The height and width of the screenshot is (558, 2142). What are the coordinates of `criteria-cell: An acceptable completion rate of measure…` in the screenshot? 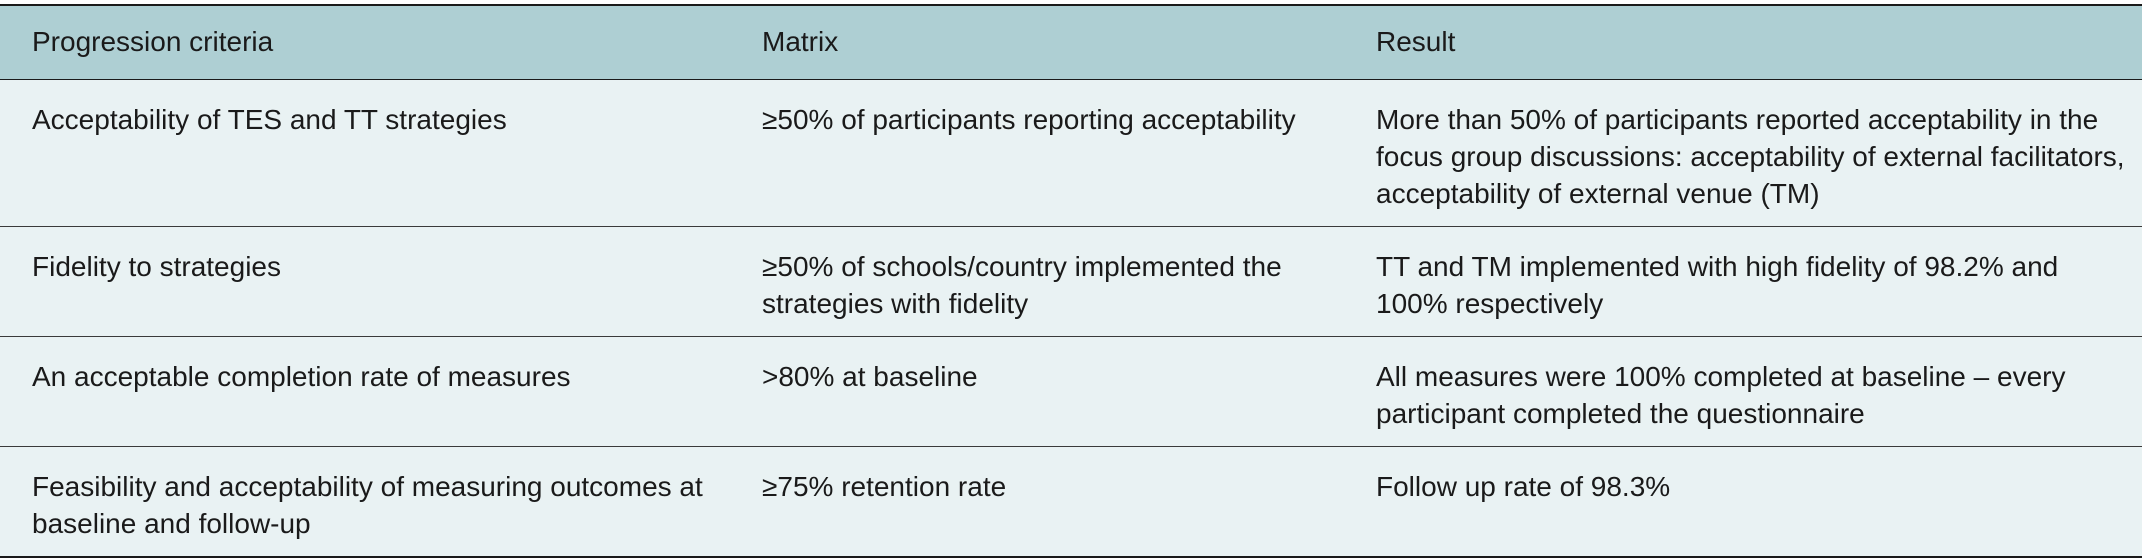 It's located at (365, 391).